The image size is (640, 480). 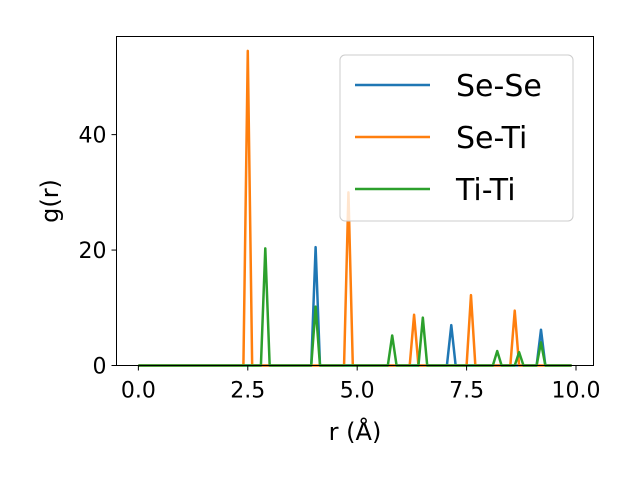 I want to click on legend-label-1: Se-Ti, so click(x=491, y=138).